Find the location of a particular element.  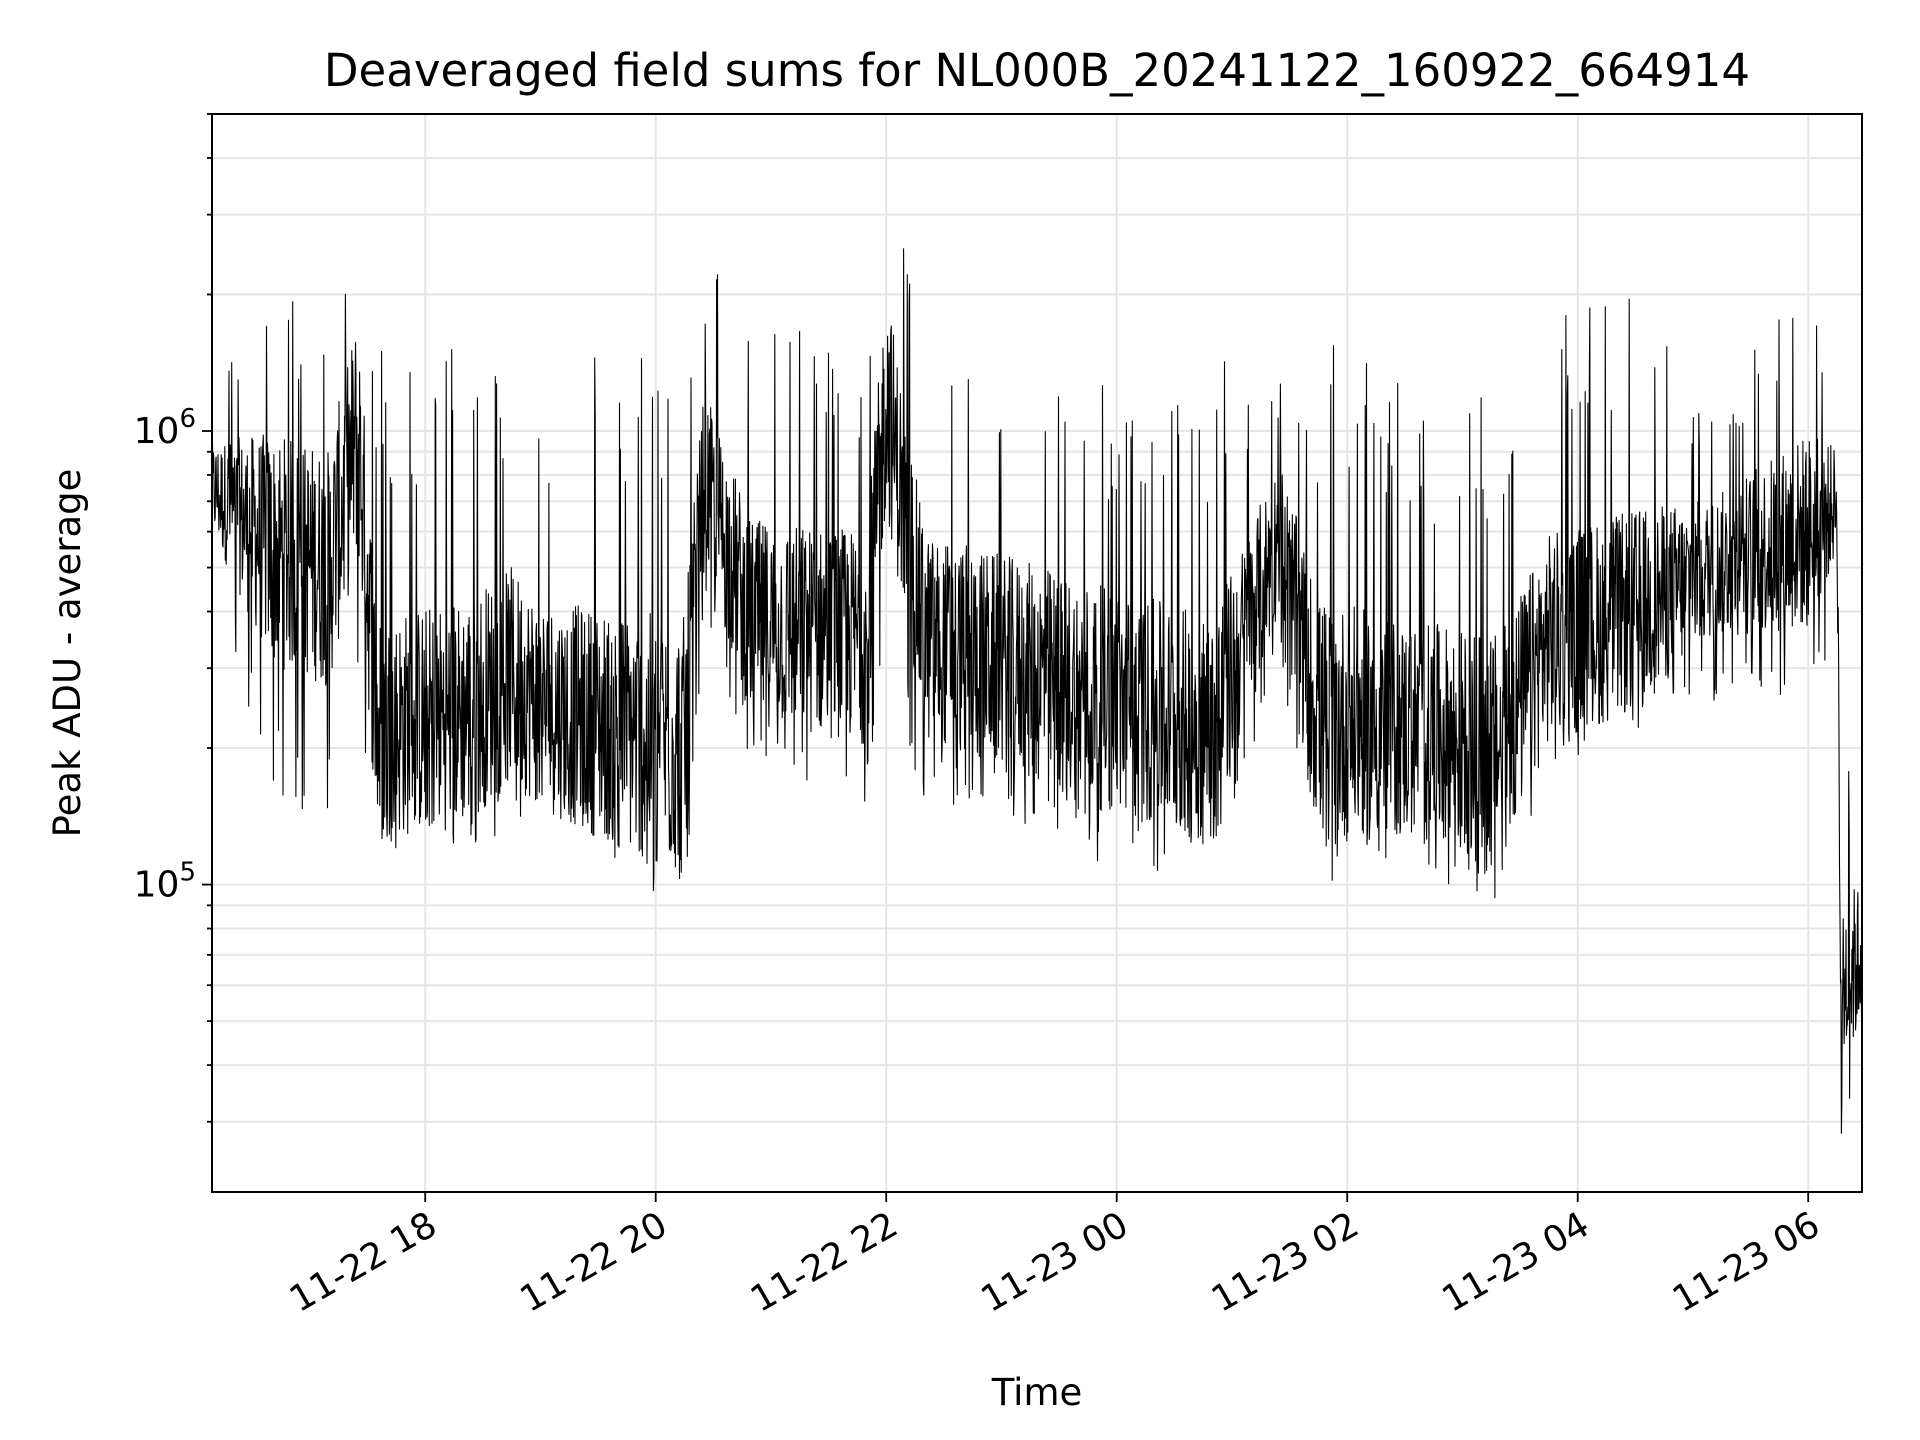

y-axis: 10⁵ 10⁶ is located at coordinates (173, 618).